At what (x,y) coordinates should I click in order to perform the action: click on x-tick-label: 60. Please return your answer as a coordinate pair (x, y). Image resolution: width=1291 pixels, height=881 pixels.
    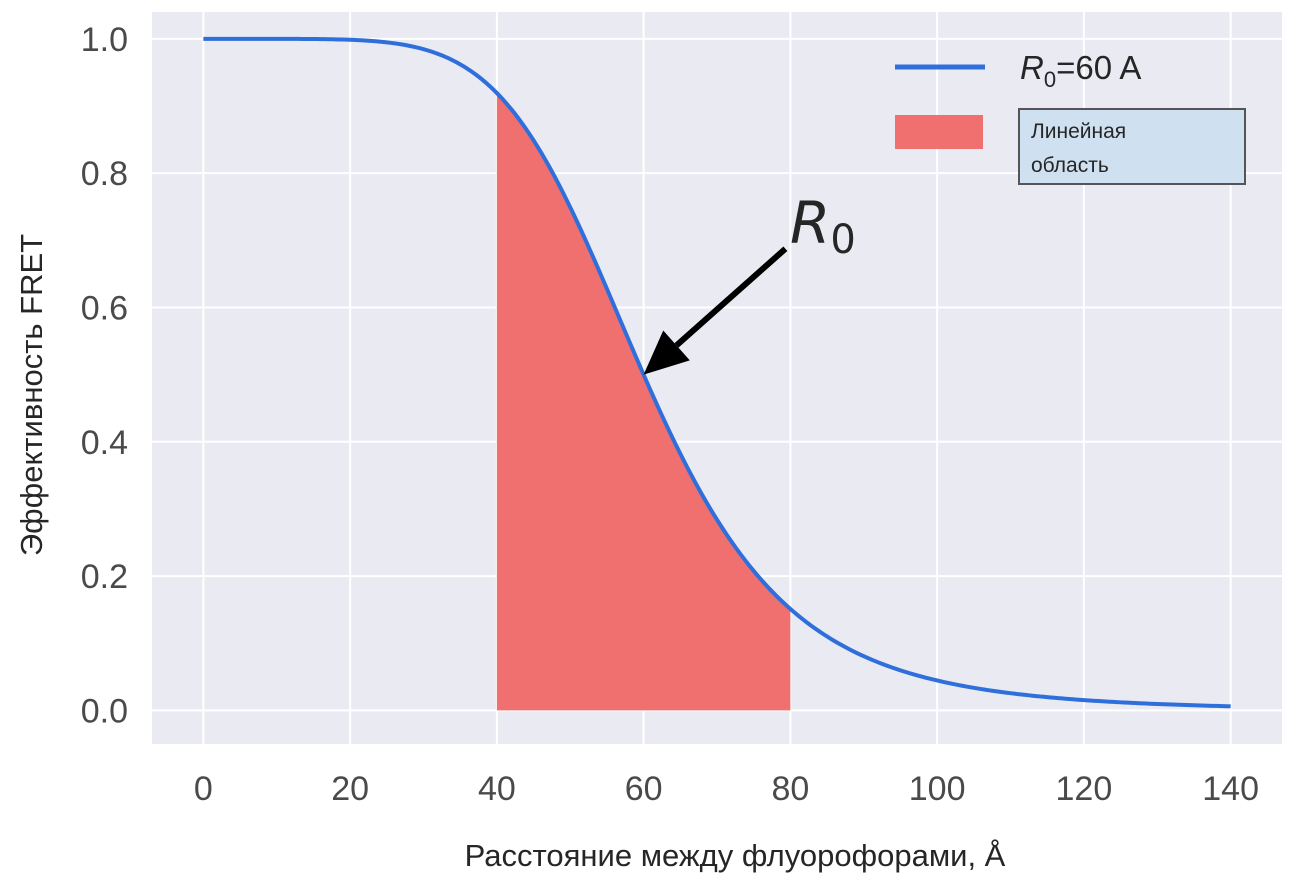
    Looking at the image, I should click on (644, 789).